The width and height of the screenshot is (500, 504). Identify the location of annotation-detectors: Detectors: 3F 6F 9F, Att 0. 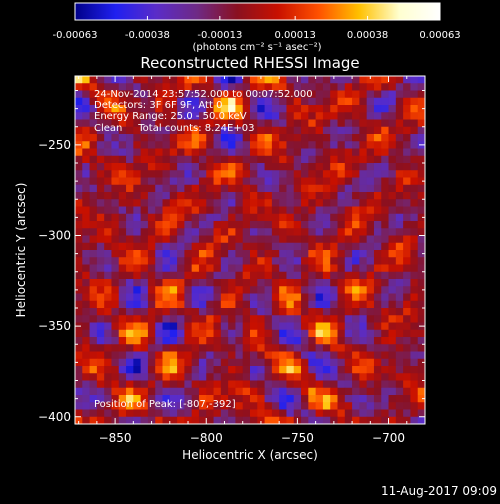
(158, 105).